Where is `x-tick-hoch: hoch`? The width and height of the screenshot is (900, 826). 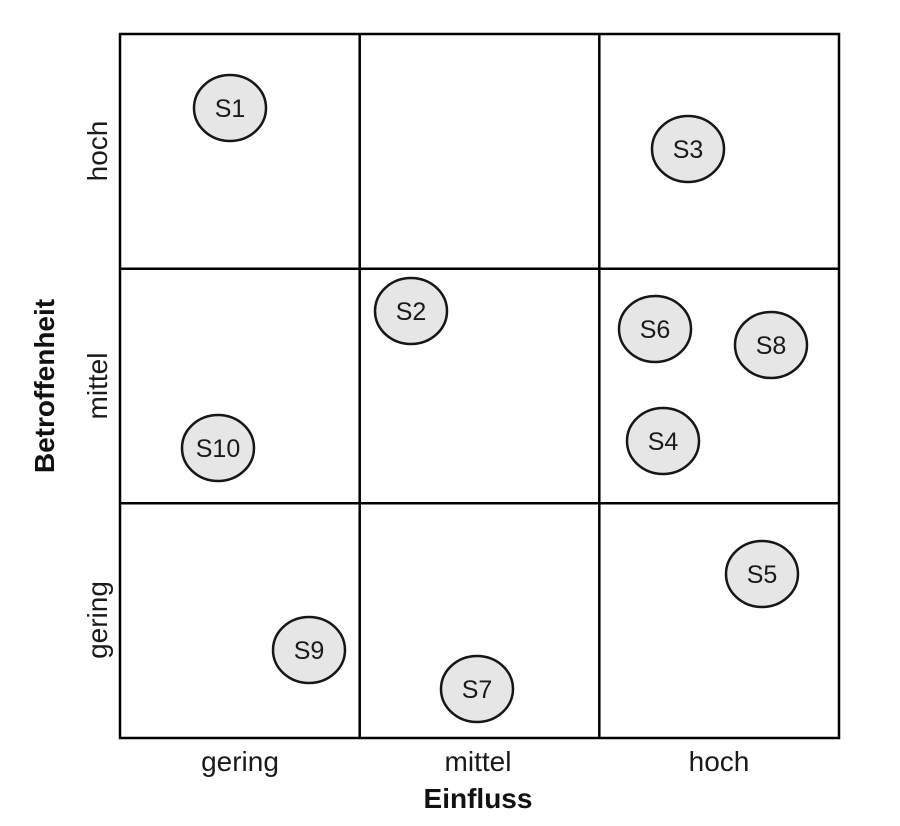
x-tick-hoch: hoch is located at coordinates (719, 761).